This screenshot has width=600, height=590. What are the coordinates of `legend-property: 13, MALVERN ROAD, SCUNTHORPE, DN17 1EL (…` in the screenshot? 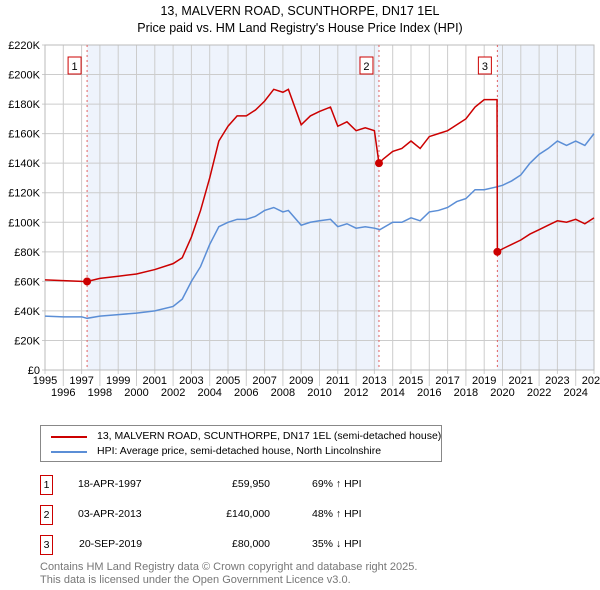 It's located at (269, 436).